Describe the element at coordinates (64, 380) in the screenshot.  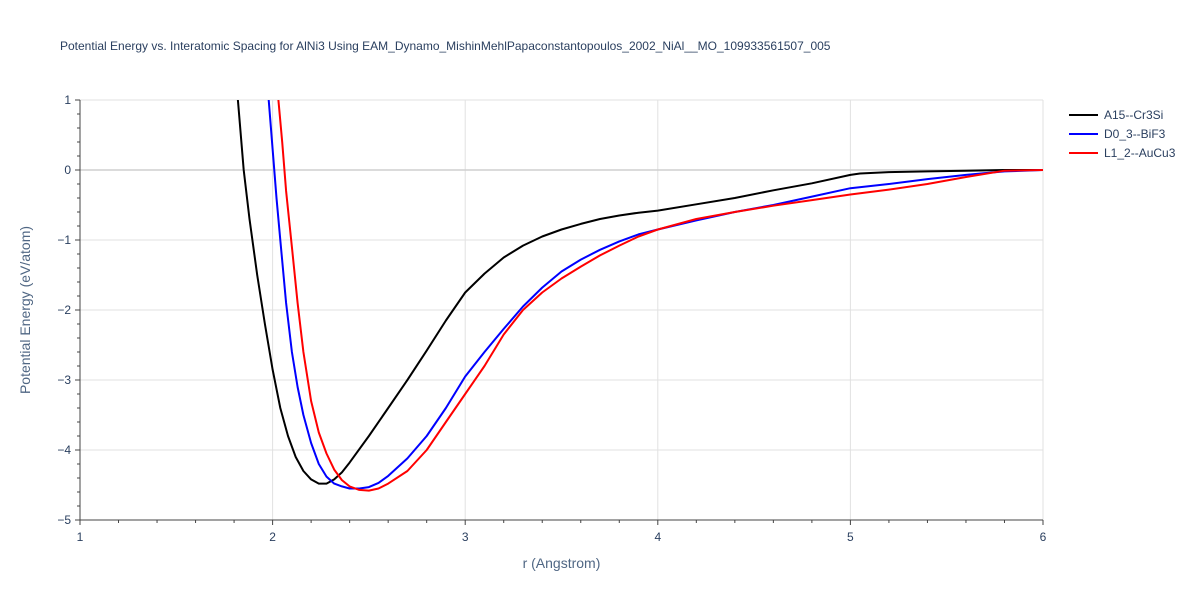
I see `y-tick-label: −3` at that location.